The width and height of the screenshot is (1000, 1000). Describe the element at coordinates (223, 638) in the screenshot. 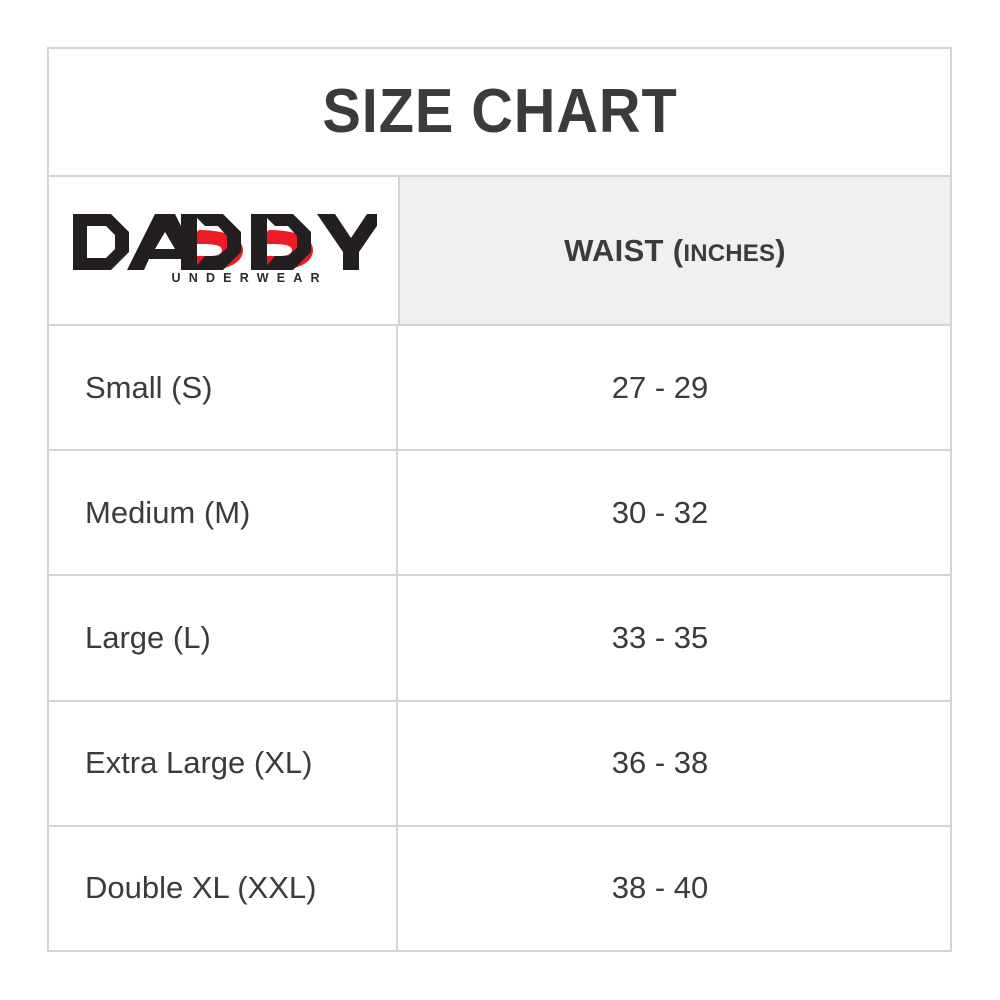

I see `size-cell: Large (L)` at that location.